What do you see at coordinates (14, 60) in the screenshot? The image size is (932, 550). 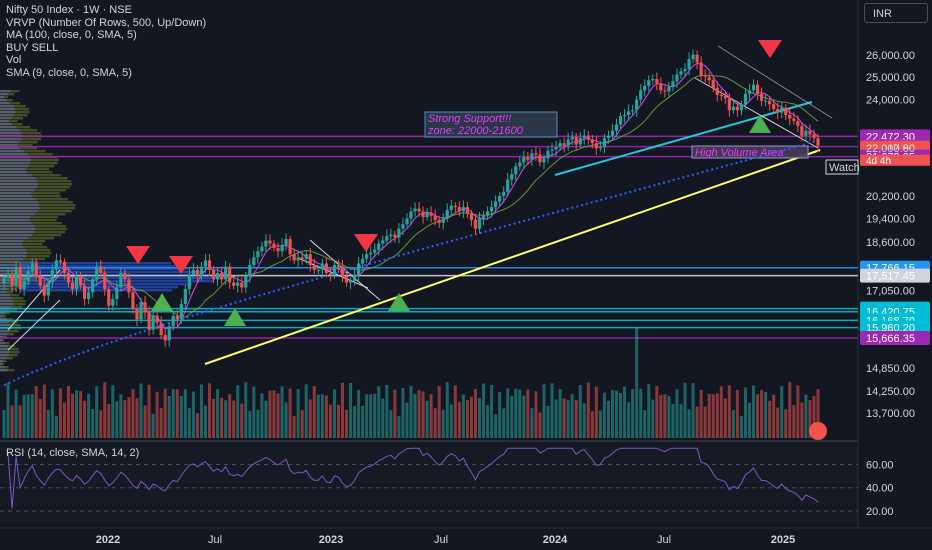 I see `legend-vol: Vol` at bounding box center [14, 60].